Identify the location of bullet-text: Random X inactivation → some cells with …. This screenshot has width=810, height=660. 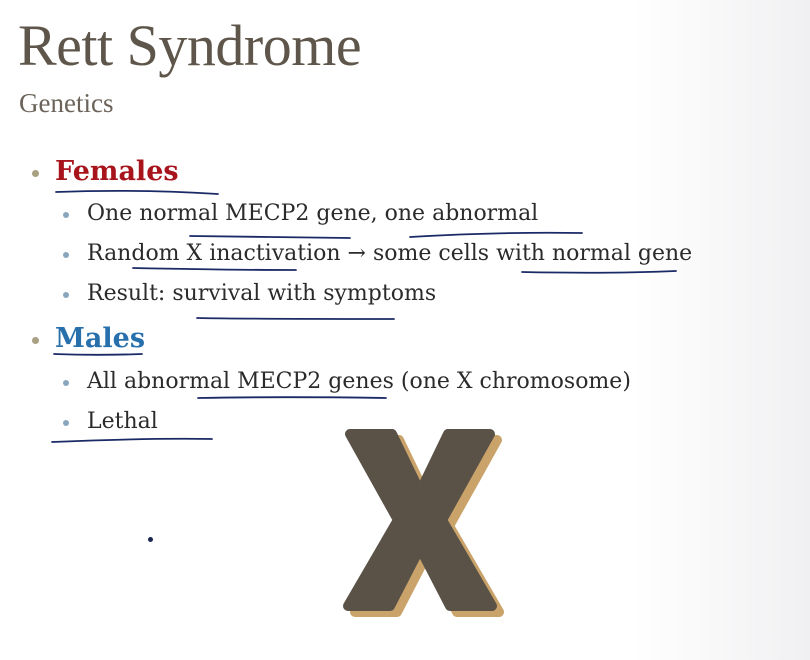
(390, 253).